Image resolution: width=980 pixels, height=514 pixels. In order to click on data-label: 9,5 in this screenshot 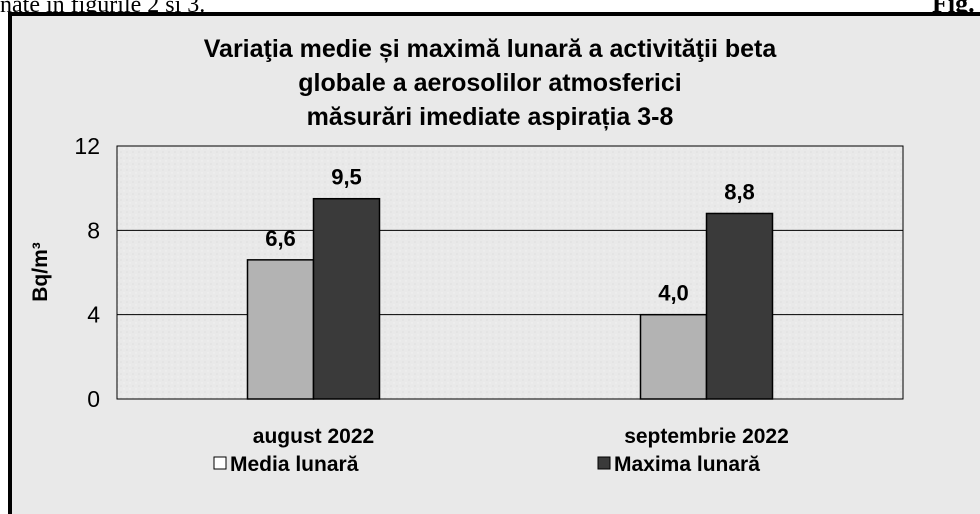, I will do `click(346, 177)`.